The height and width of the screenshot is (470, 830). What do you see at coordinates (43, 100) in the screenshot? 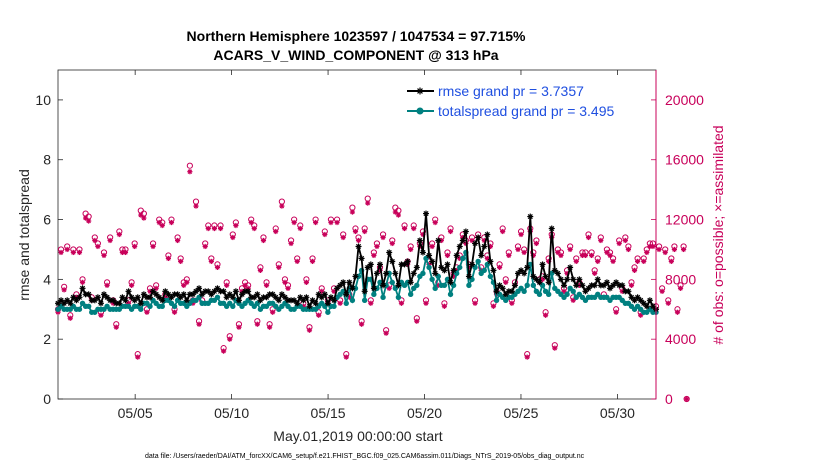
I see `y-tick-label: 10` at bounding box center [43, 100].